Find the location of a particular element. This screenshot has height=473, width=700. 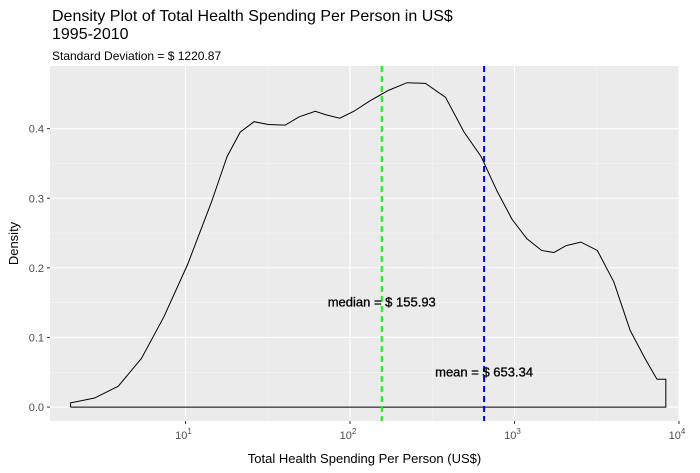

y-tick-label: 0.0 is located at coordinates (36, 408).